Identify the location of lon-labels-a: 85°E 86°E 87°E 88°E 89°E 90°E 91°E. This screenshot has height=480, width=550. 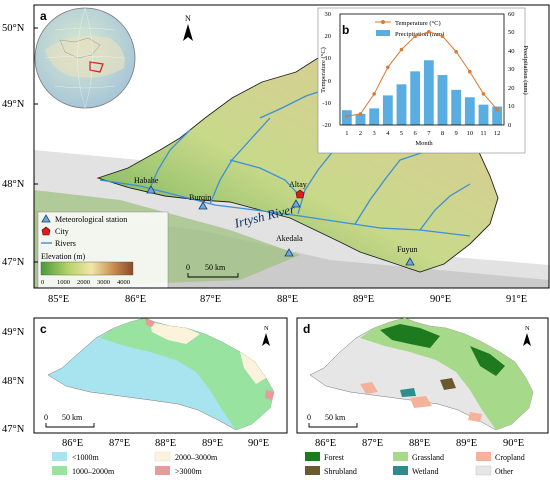
(287, 299).